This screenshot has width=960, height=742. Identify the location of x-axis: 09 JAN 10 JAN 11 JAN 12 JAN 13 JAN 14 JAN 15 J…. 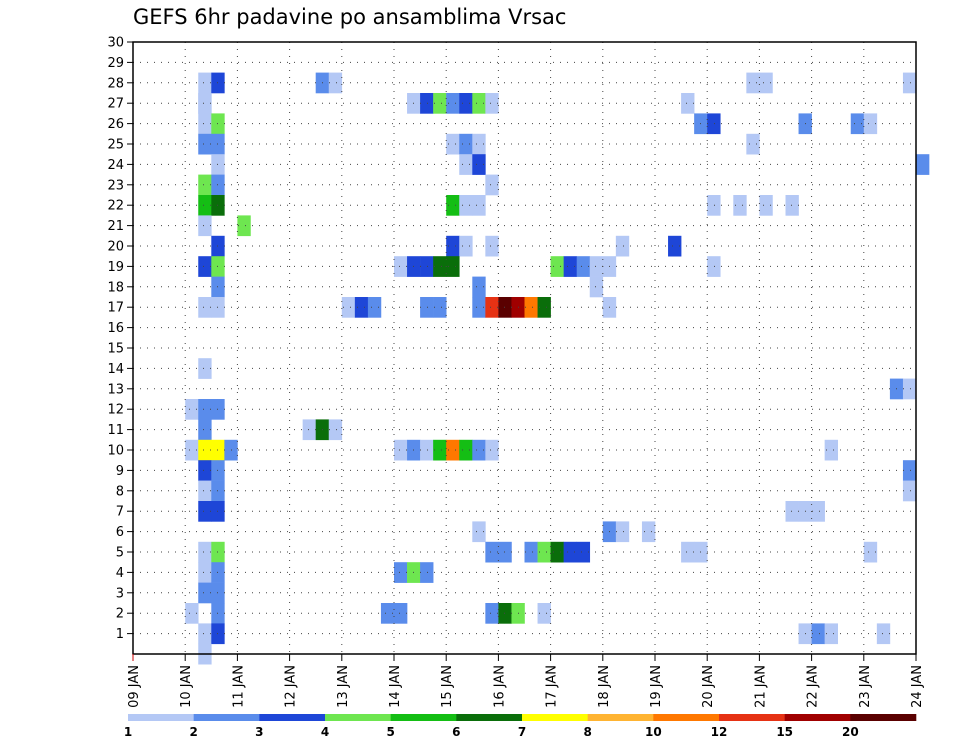
(526, 681).